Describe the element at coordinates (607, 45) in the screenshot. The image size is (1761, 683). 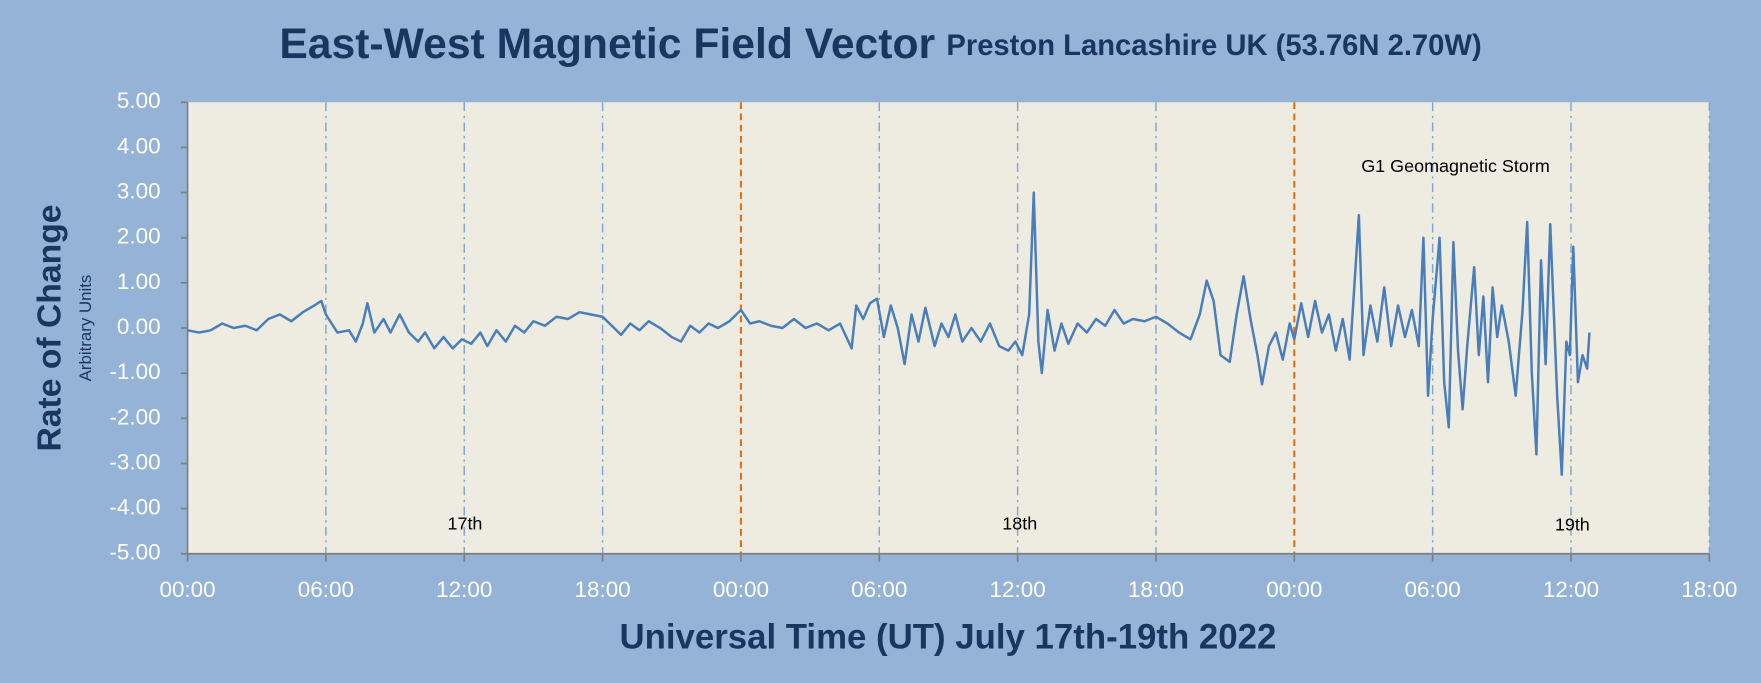
I see `chart-title: East-West Magnetic Field Vector` at that location.